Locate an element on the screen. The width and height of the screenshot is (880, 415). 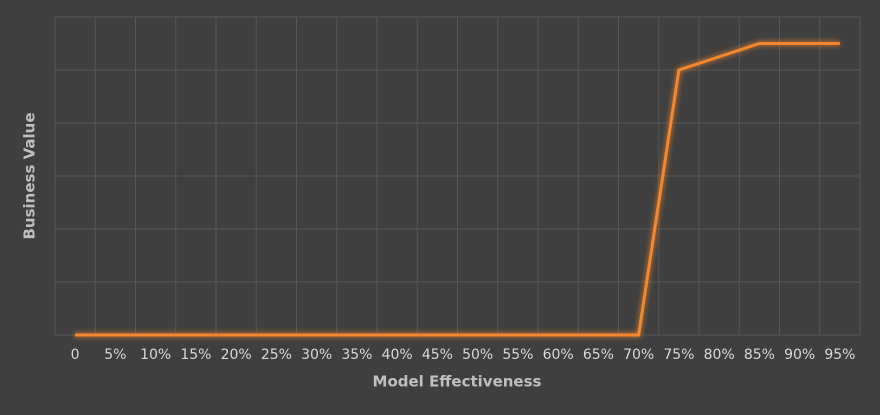
x-tick-label: 55% is located at coordinates (517, 355).